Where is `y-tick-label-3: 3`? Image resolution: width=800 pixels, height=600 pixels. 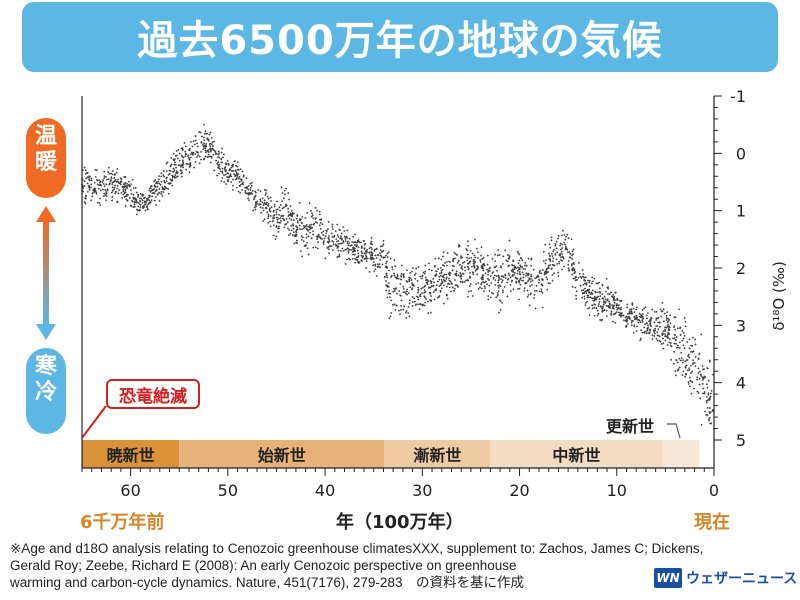
y-tick-label-3: 3 is located at coordinates (741, 325).